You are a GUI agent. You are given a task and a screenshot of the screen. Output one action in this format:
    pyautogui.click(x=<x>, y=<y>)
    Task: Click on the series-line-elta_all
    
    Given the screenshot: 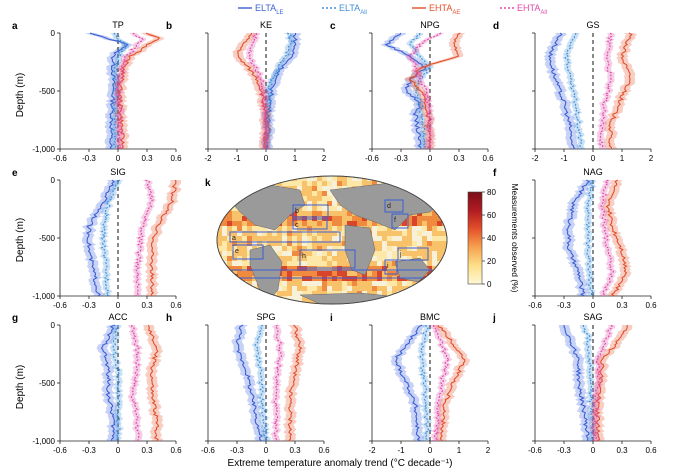 What is the action you would take?
    pyautogui.click(x=119, y=91)
    